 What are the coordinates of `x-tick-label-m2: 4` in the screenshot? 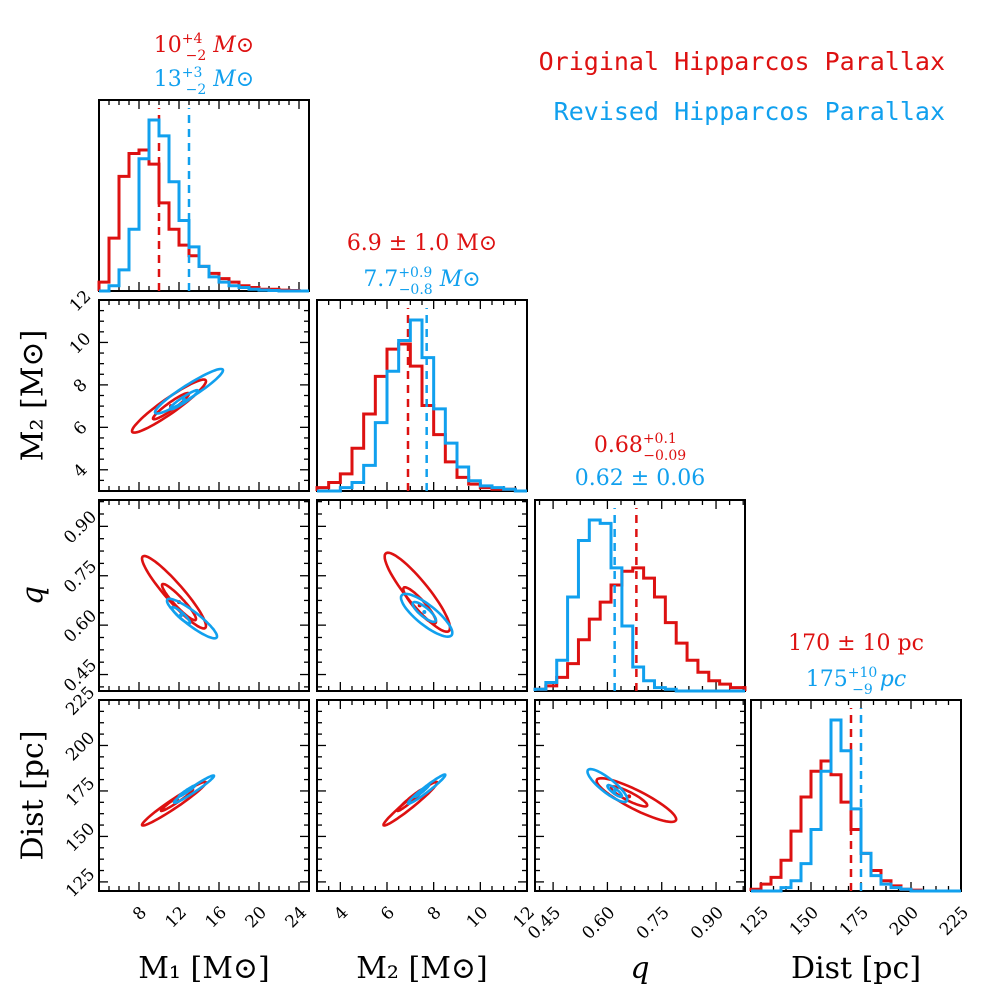 It's located at (341, 914).